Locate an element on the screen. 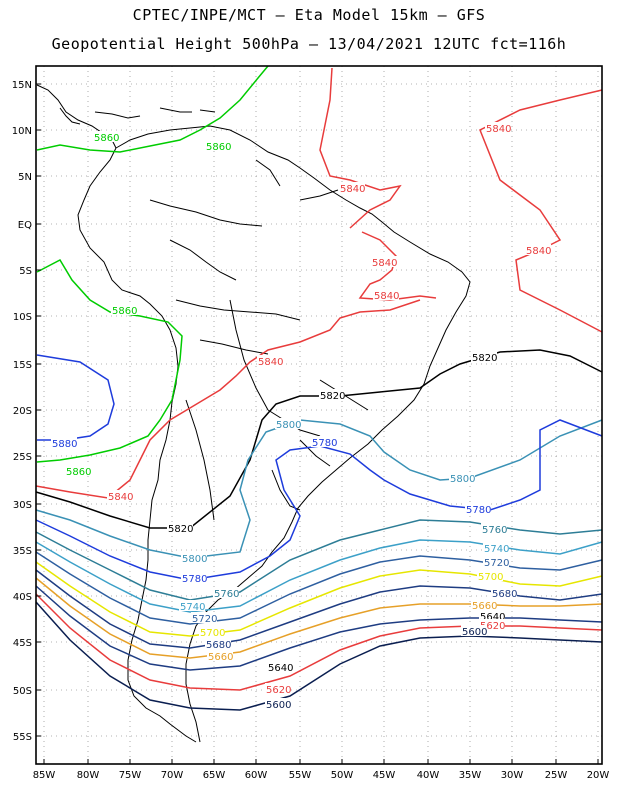  contour-label: 5760 is located at coordinates (494, 530).